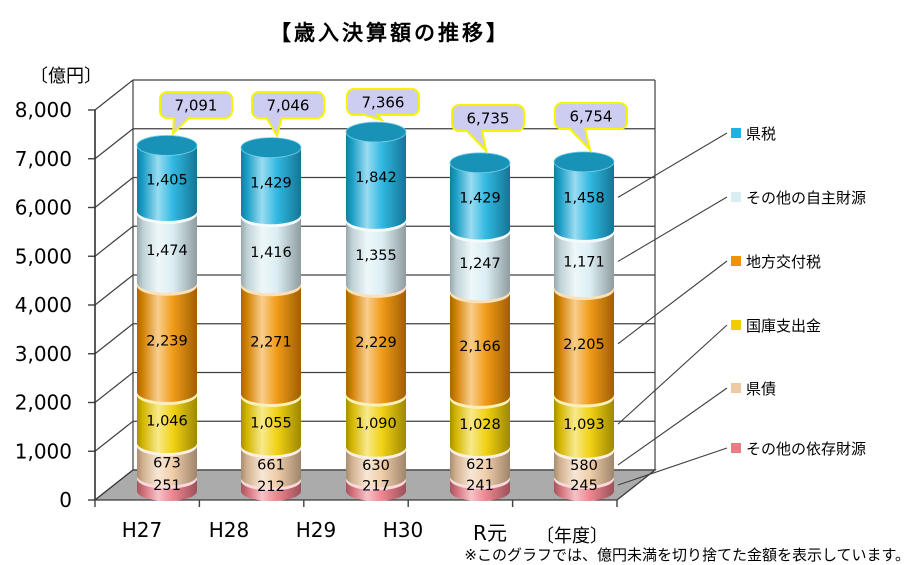  Describe the element at coordinates (403, 530) in the screenshot. I see `x-category-label: H30` at that location.